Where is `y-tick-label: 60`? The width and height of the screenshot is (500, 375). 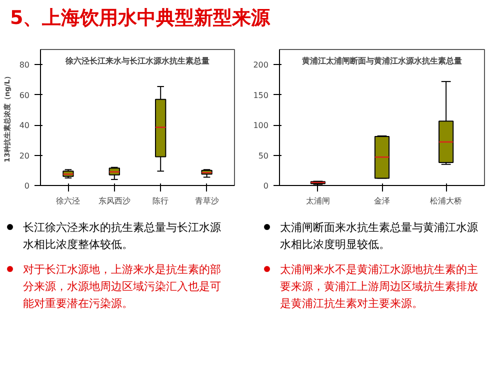 y-tick-label: 60 is located at coordinates (24, 95).